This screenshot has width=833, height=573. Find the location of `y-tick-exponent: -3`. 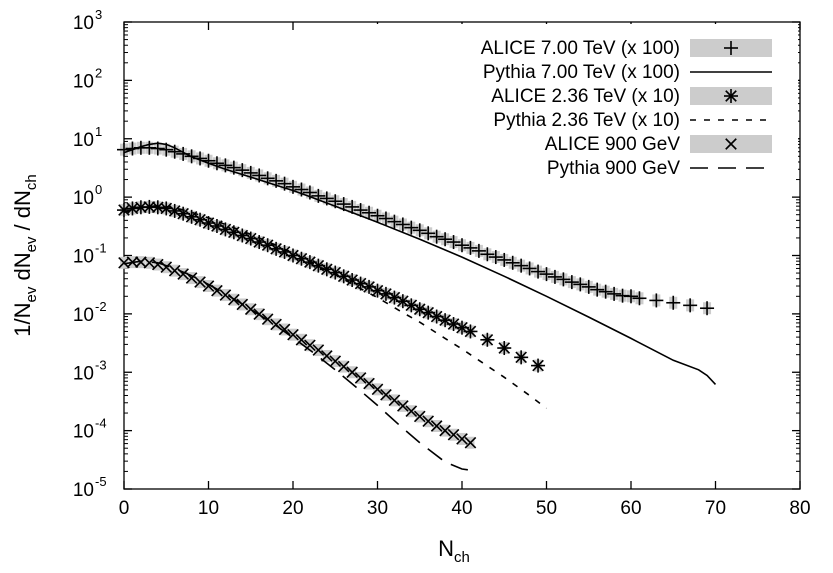

y-tick-exponent: -3 is located at coordinates (101, 364).